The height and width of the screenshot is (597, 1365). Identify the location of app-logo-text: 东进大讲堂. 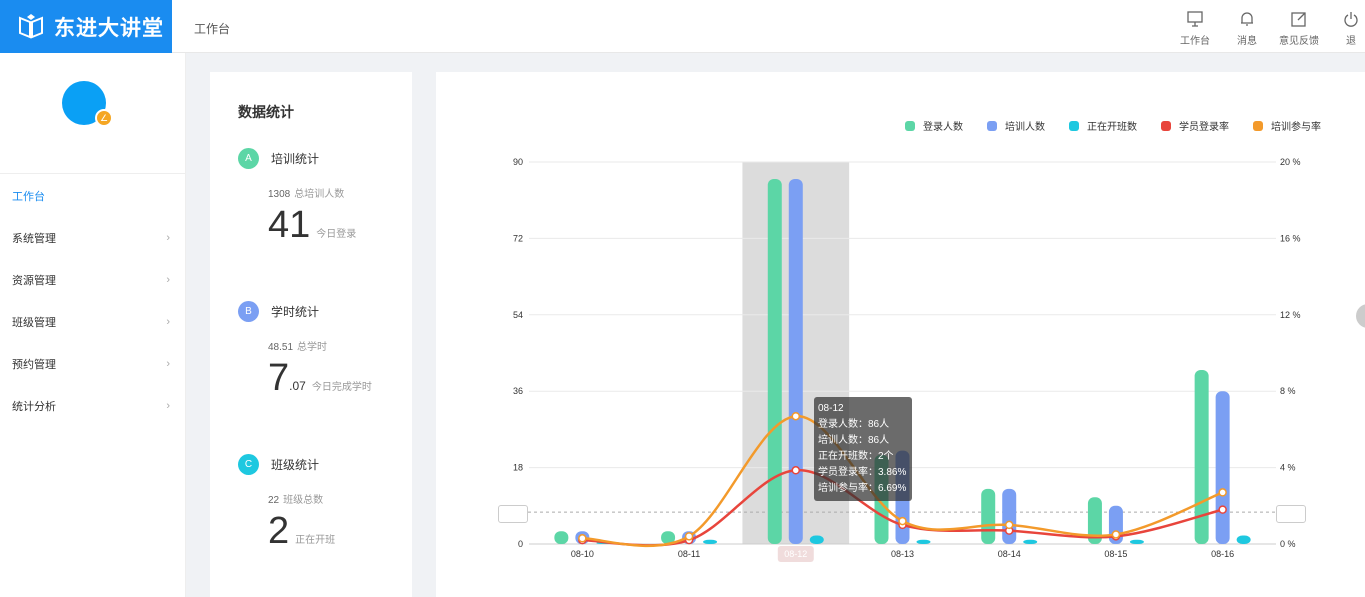
(109, 28).